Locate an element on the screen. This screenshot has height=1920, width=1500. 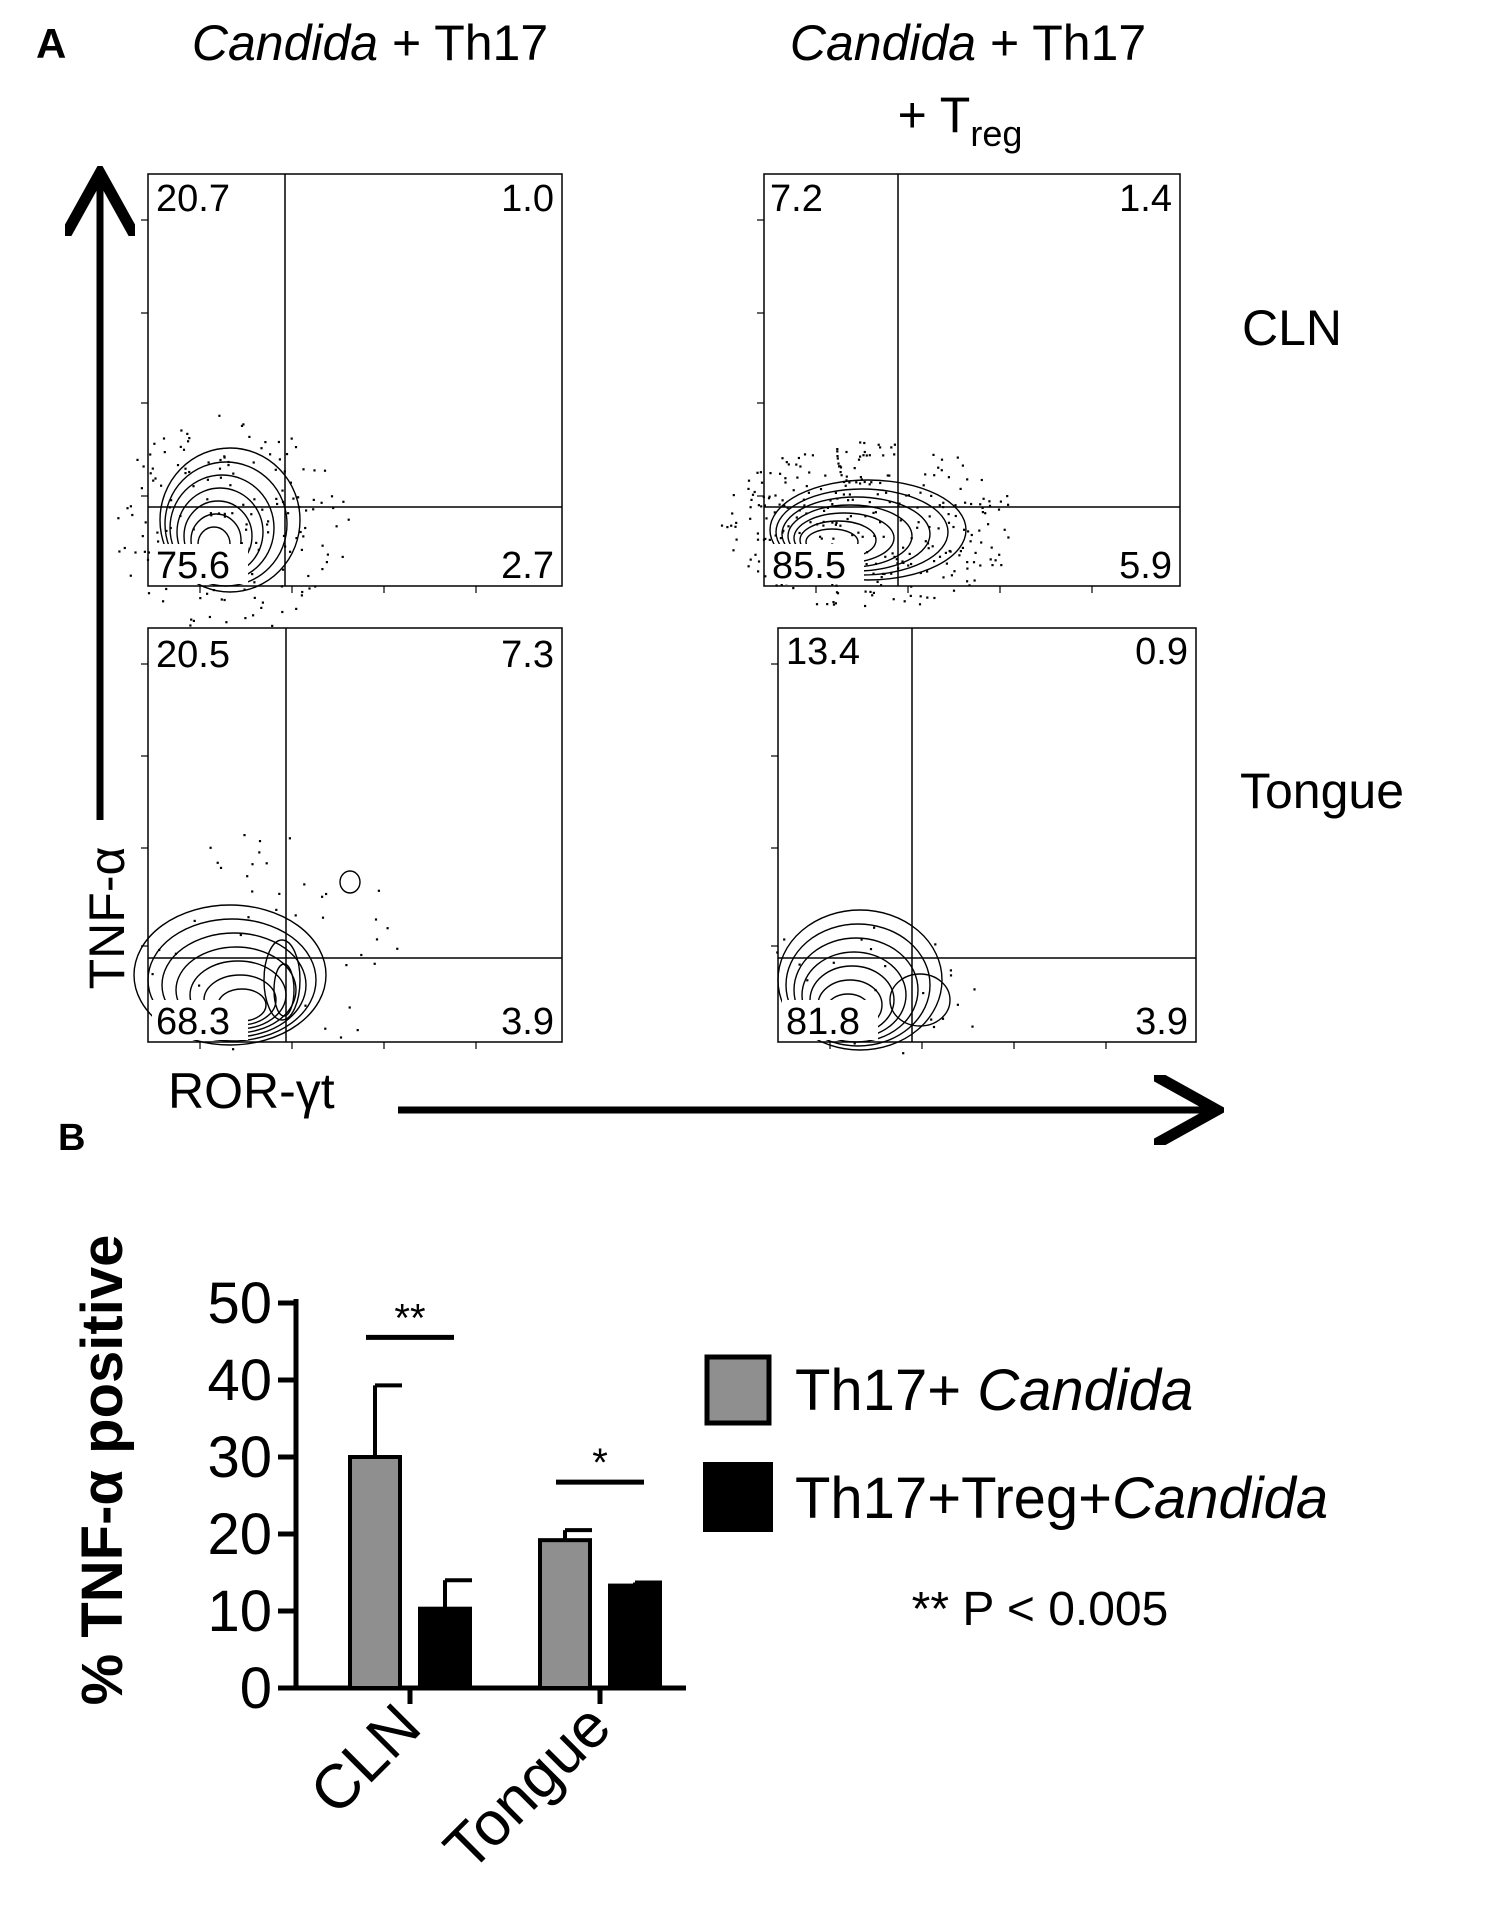
y-axis: 0 10 20 30 40 50 is located at coordinates (253, 1496).